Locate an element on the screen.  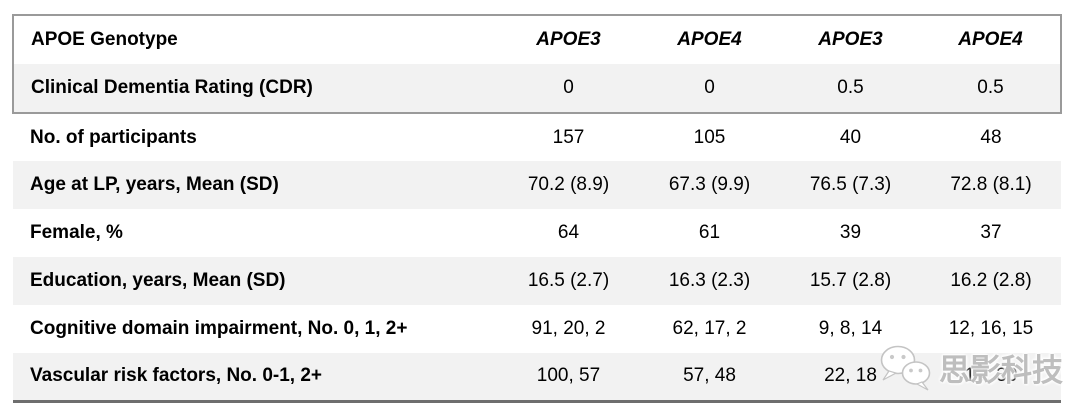
watermark: 思影科技 is located at coordinates (969, 367).